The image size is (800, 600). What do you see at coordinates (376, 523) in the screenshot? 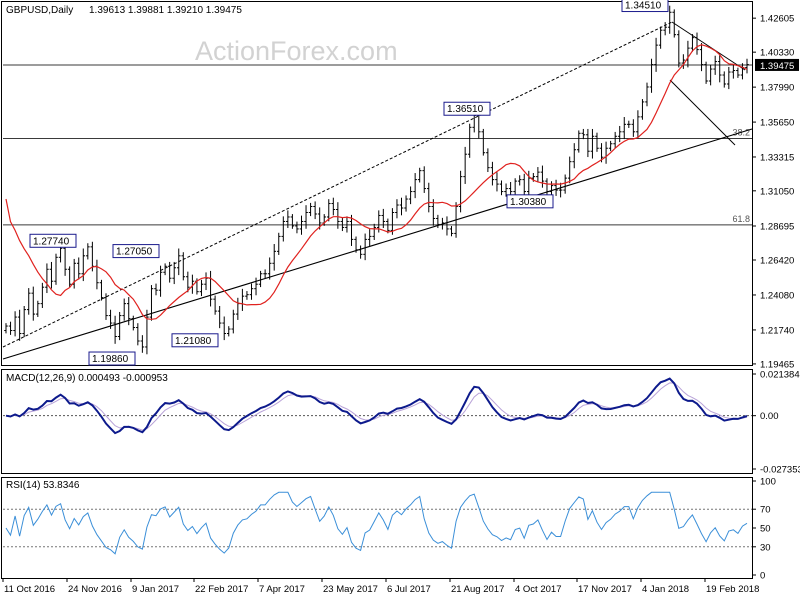
I see `rsi-line` at bounding box center [376, 523].